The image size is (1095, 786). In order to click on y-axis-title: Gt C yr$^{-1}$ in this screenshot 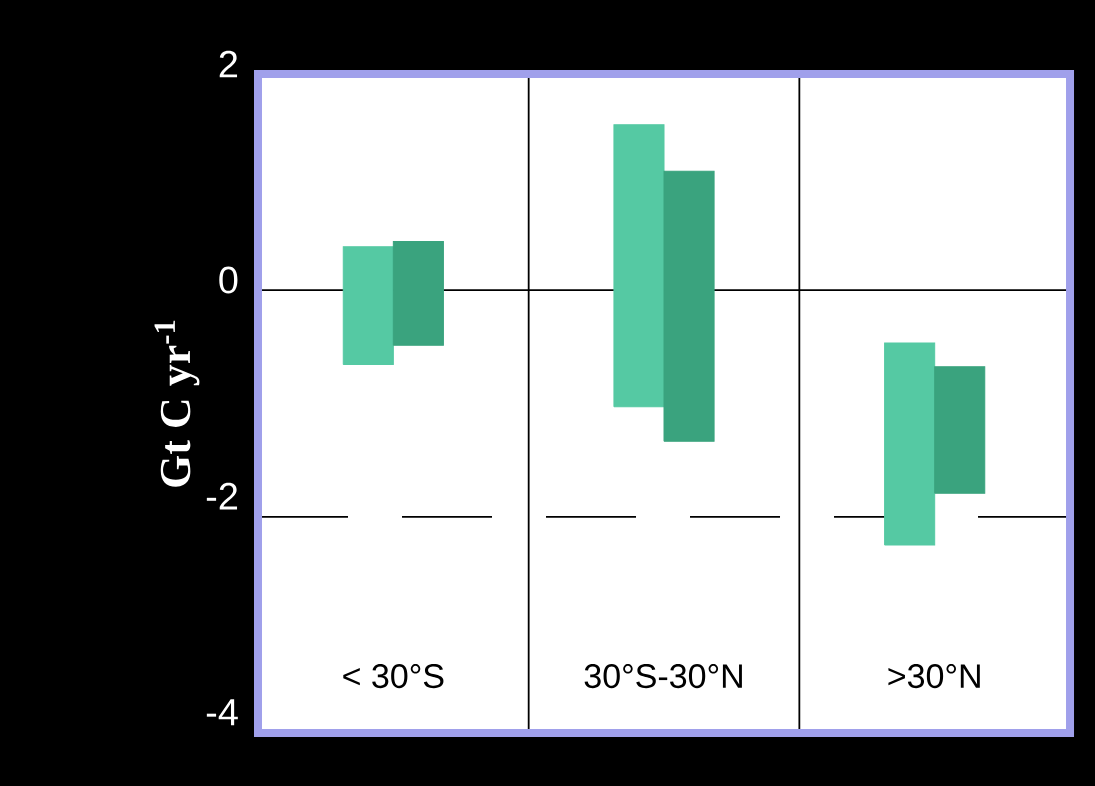, I will do `click(177, 403)`.